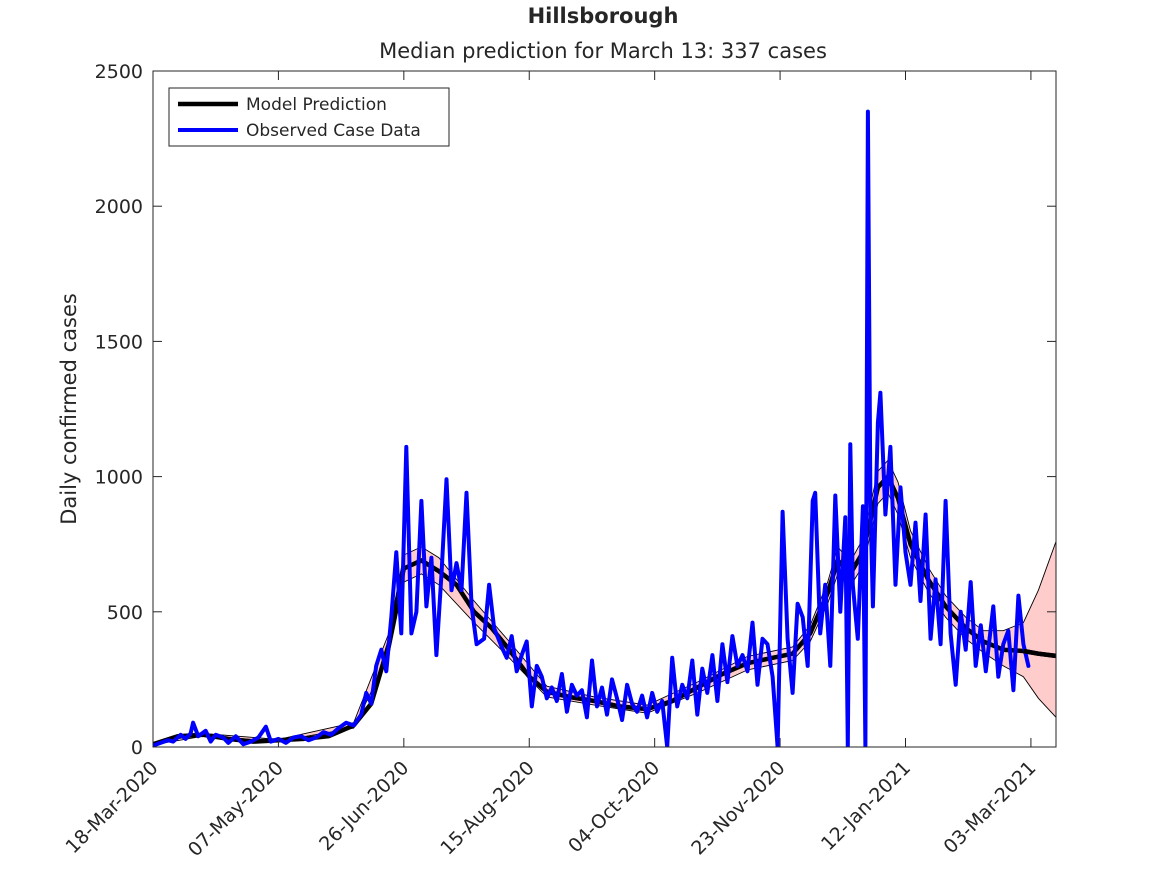  I want to click on x-tick-label-3: 15-Aug-2020, so click(487, 808).